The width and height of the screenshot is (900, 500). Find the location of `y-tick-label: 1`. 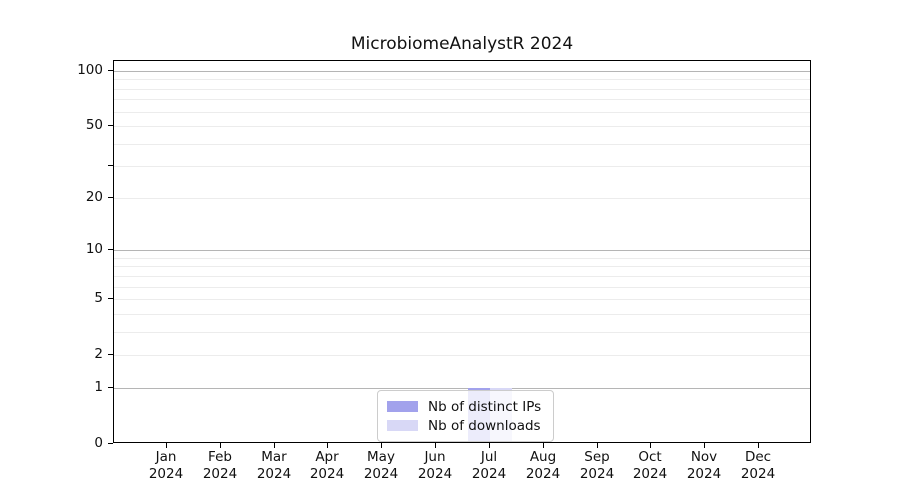

y-tick-label: 1 is located at coordinates (98, 387).